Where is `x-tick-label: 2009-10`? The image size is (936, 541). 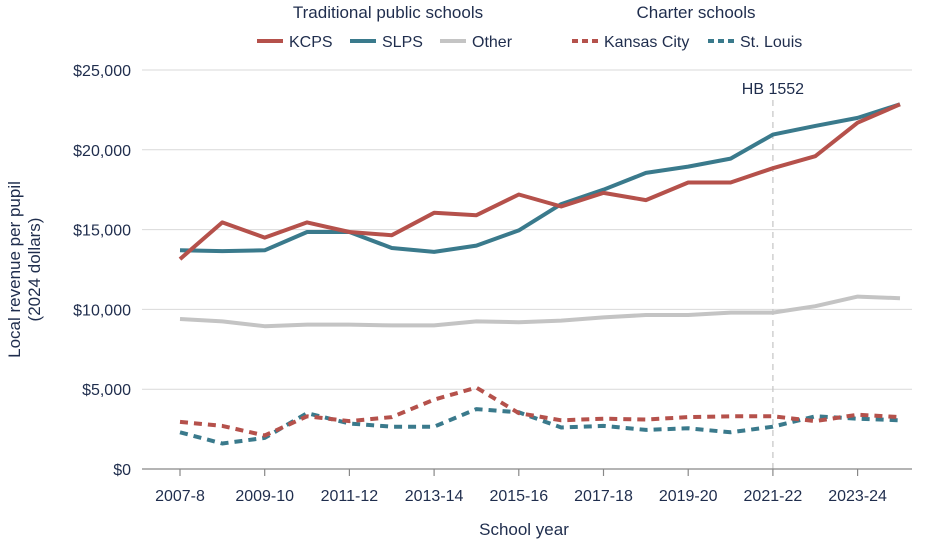
x-tick-label: 2009-10 is located at coordinates (264, 496).